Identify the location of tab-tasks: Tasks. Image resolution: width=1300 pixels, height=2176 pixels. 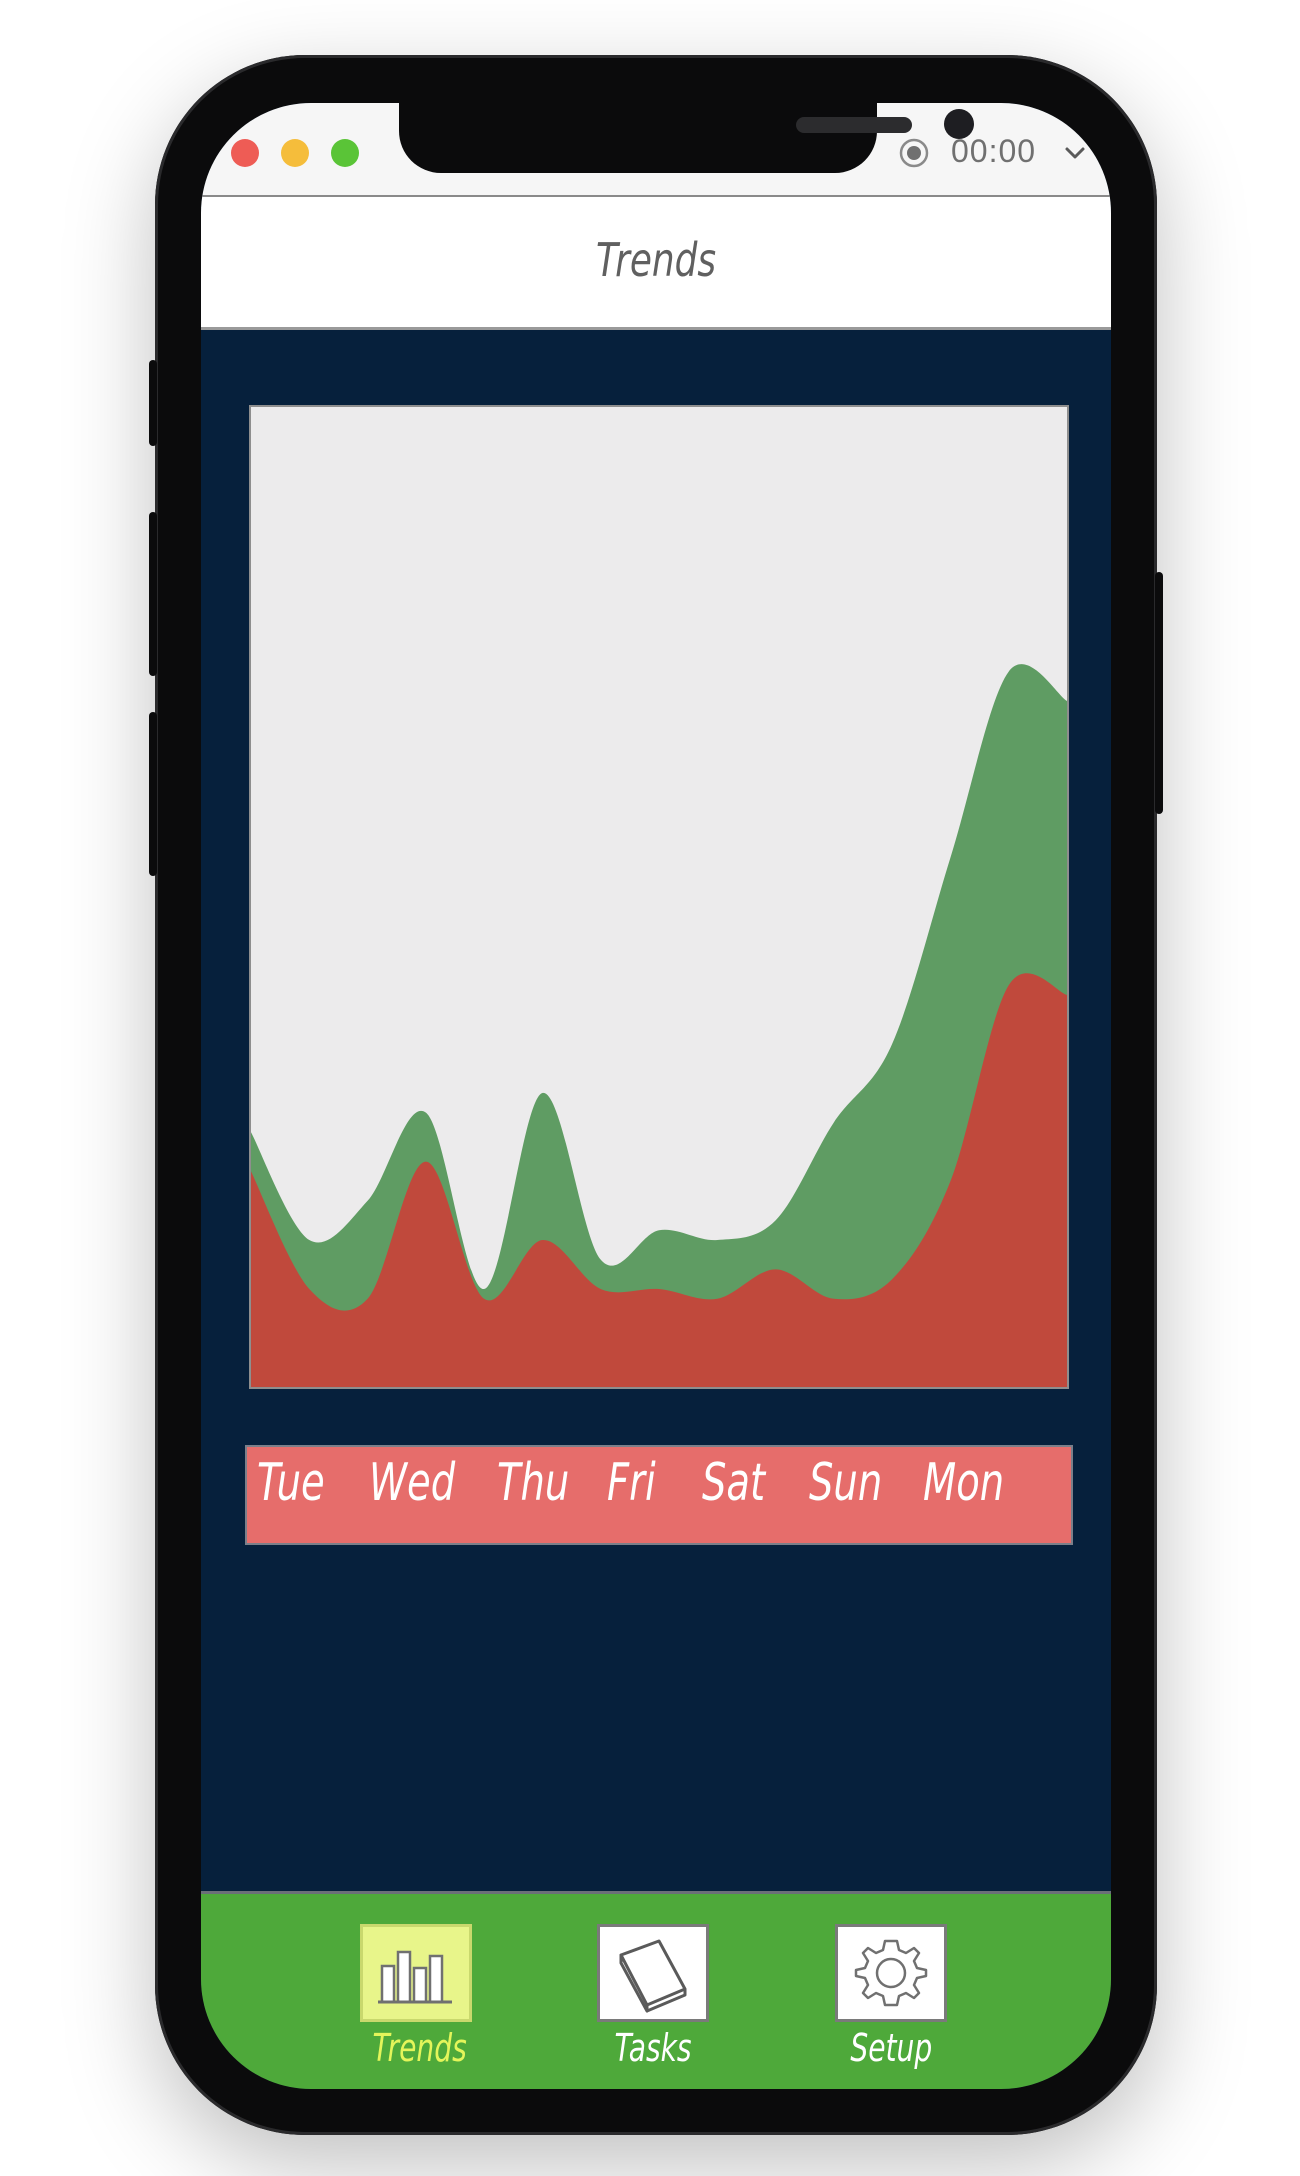
(653, 2004).